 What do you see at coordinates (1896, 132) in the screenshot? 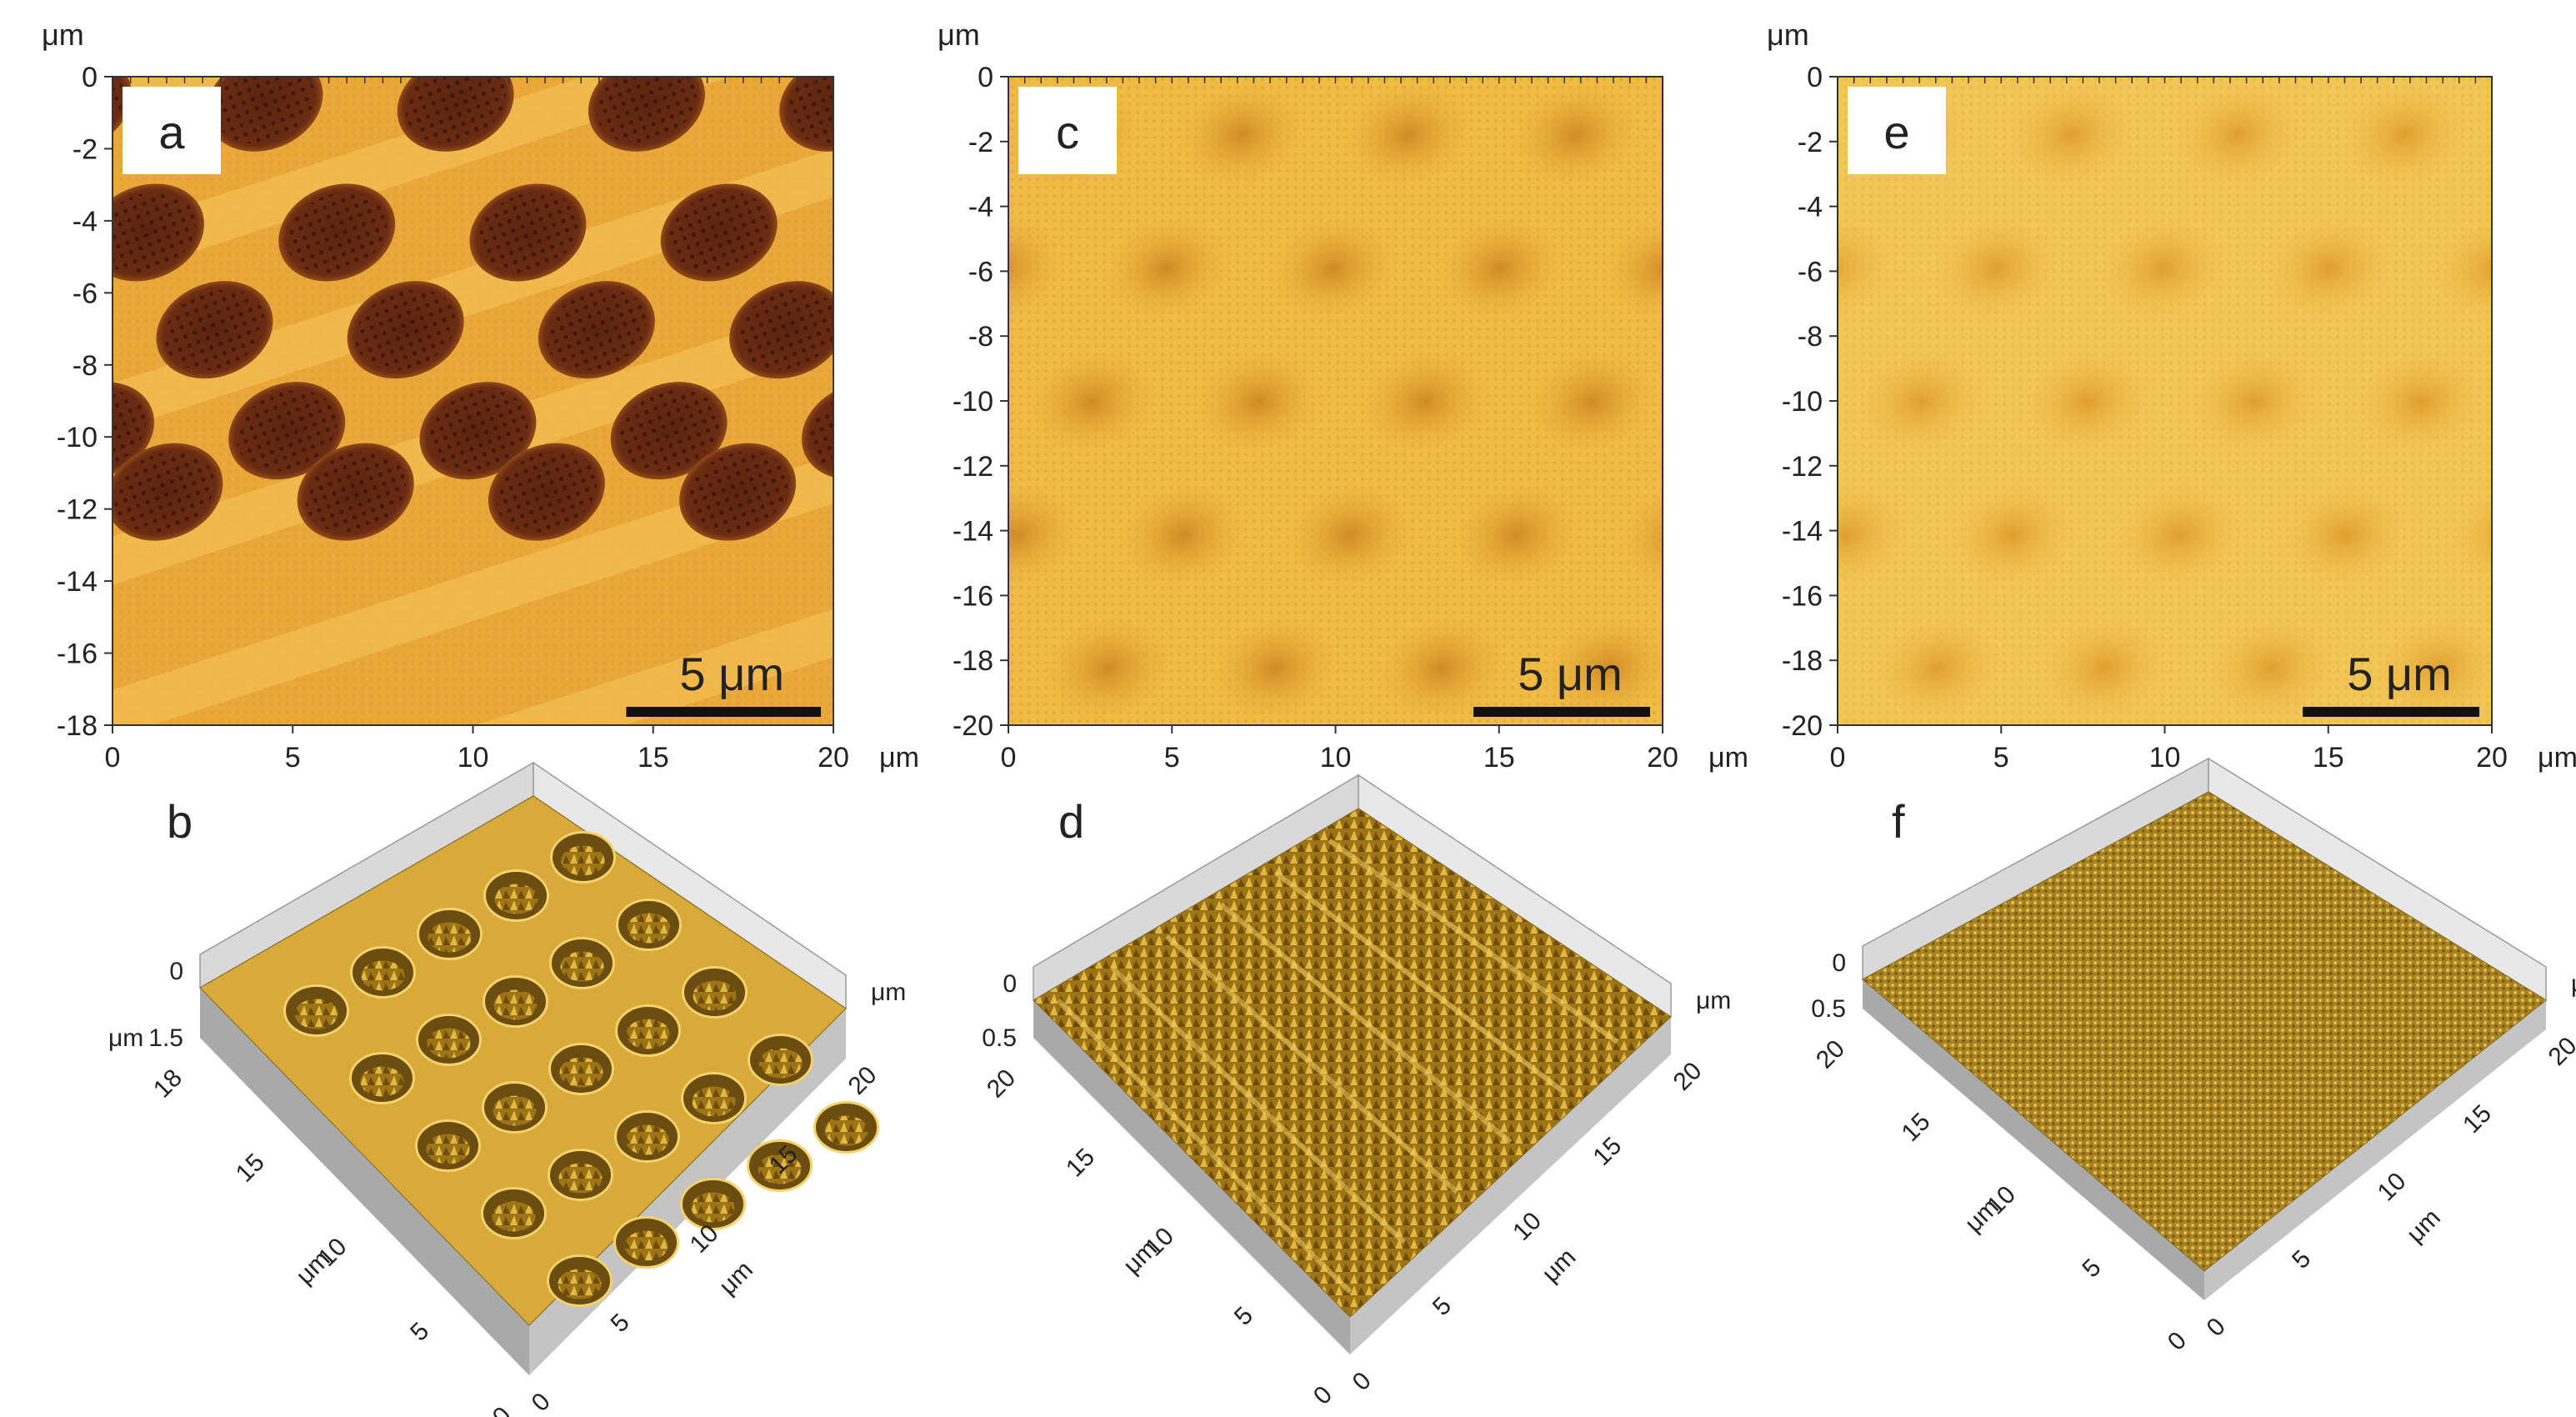
I see `panel-letter: e` at bounding box center [1896, 132].